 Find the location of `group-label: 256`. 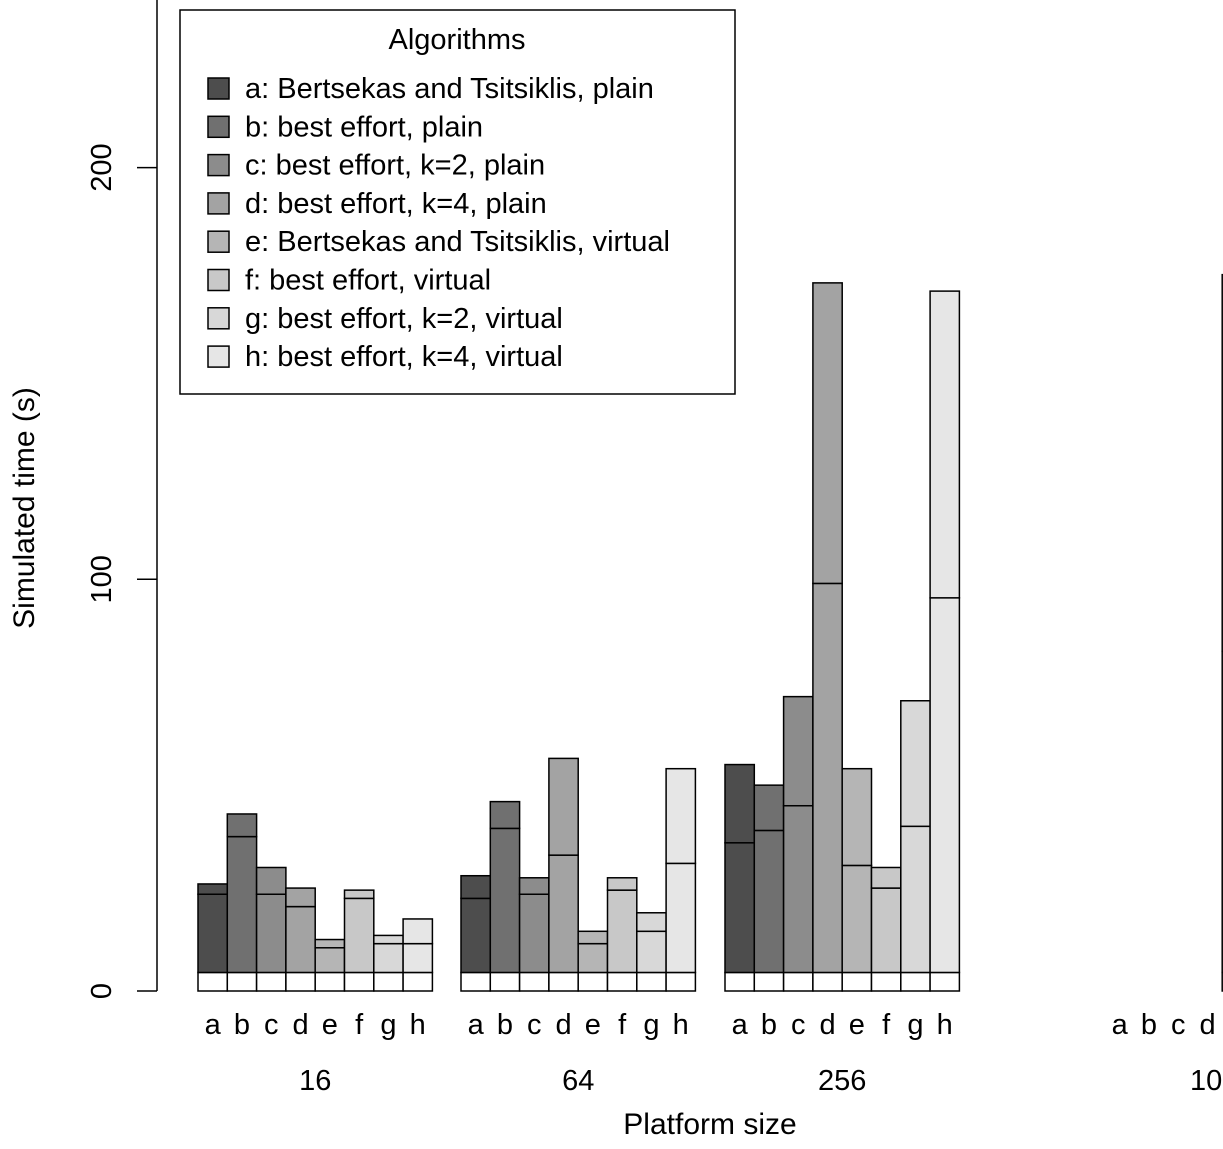

group-label: 256 is located at coordinates (842, 1081).